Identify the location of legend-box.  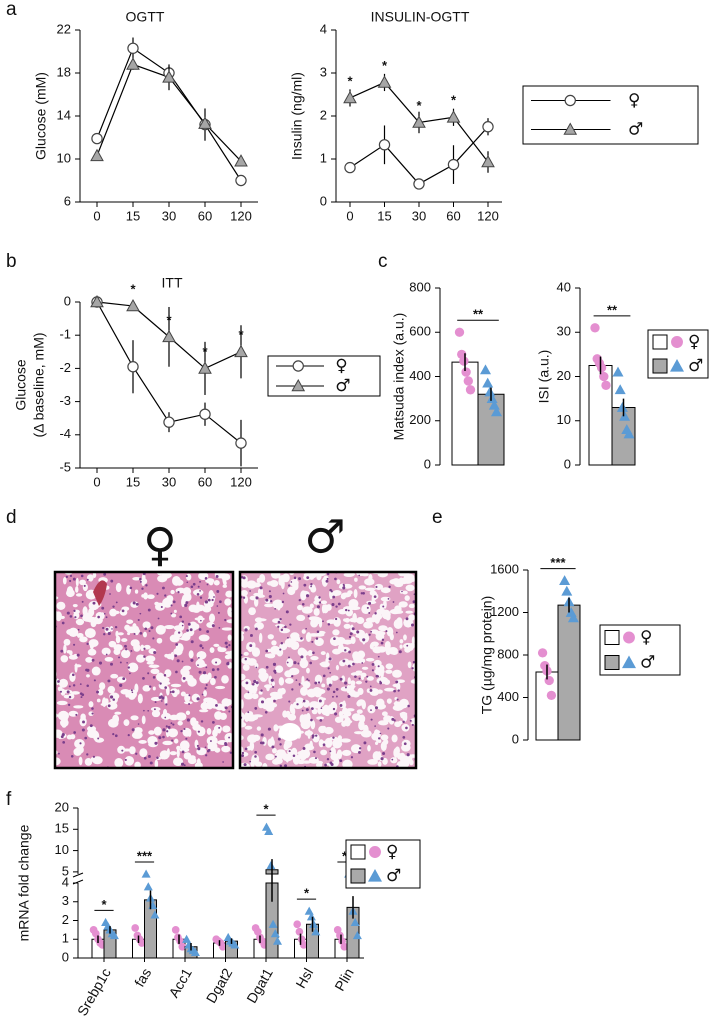
(324, 376).